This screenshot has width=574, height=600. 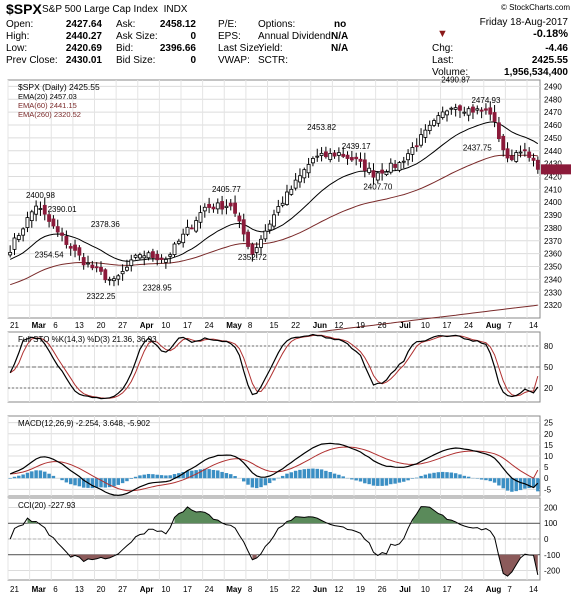 I want to click on price-tick-label: 2360, so click(x=553, y=254).